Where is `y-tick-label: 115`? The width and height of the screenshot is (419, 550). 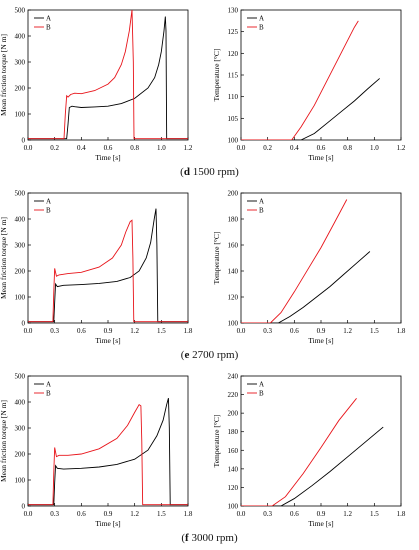
y-tick-label: 115 is located at coordinates (233, 76).